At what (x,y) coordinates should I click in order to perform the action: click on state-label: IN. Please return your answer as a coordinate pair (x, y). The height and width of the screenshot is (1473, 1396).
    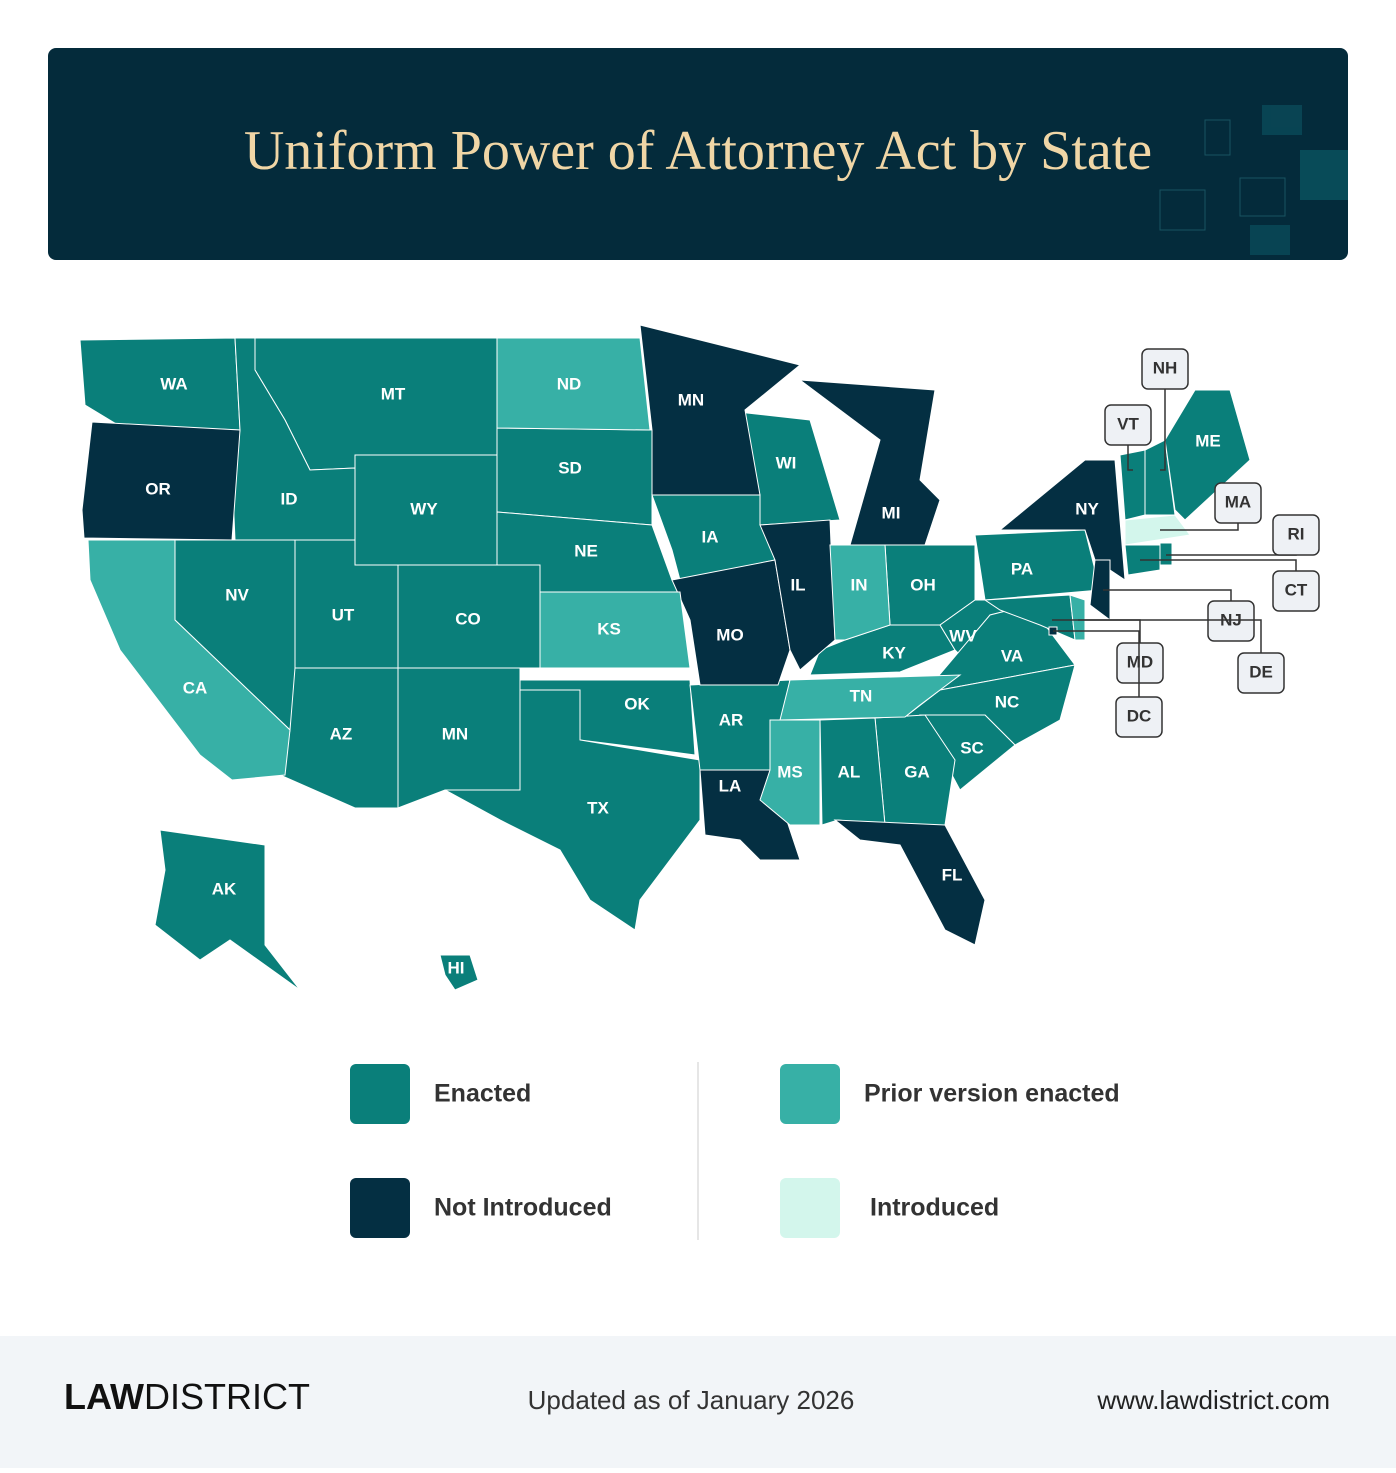
    Looking at the image, I should click on (859, 584).